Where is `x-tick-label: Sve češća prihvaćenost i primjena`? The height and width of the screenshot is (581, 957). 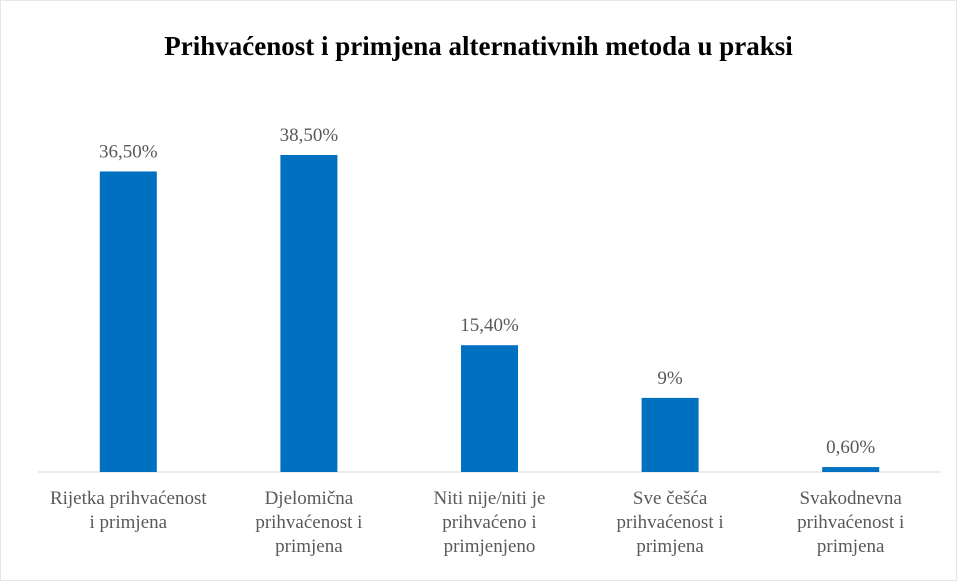 x-tick-label: Sve češća prihvaćenost i primjena is located at coordinates (670, 522).